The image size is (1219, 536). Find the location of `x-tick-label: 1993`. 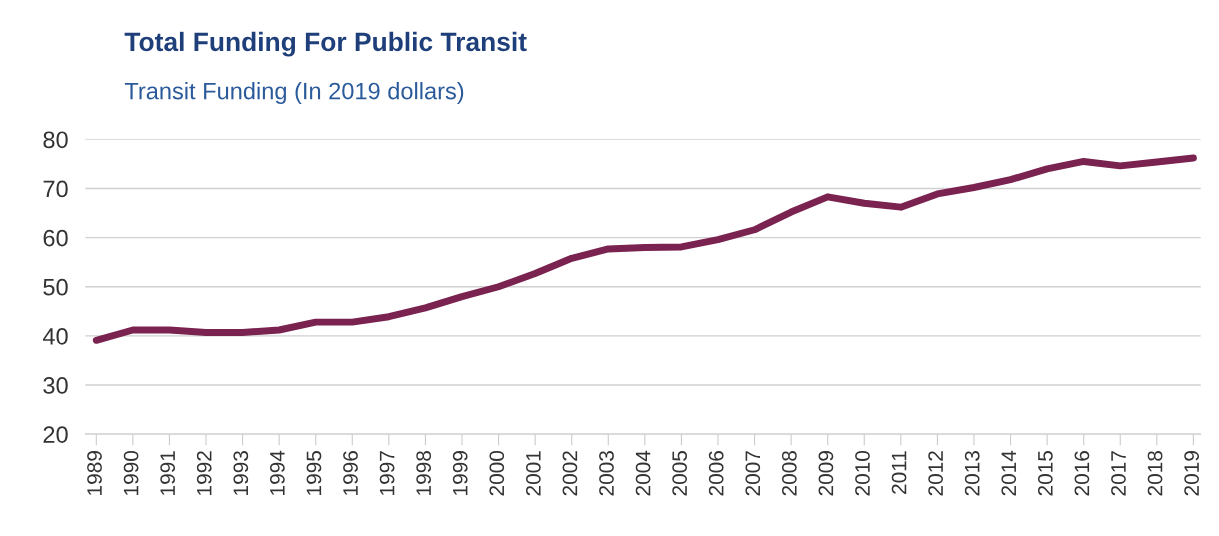

x-tick-label: 1993 is located at coordinates (241, 473).